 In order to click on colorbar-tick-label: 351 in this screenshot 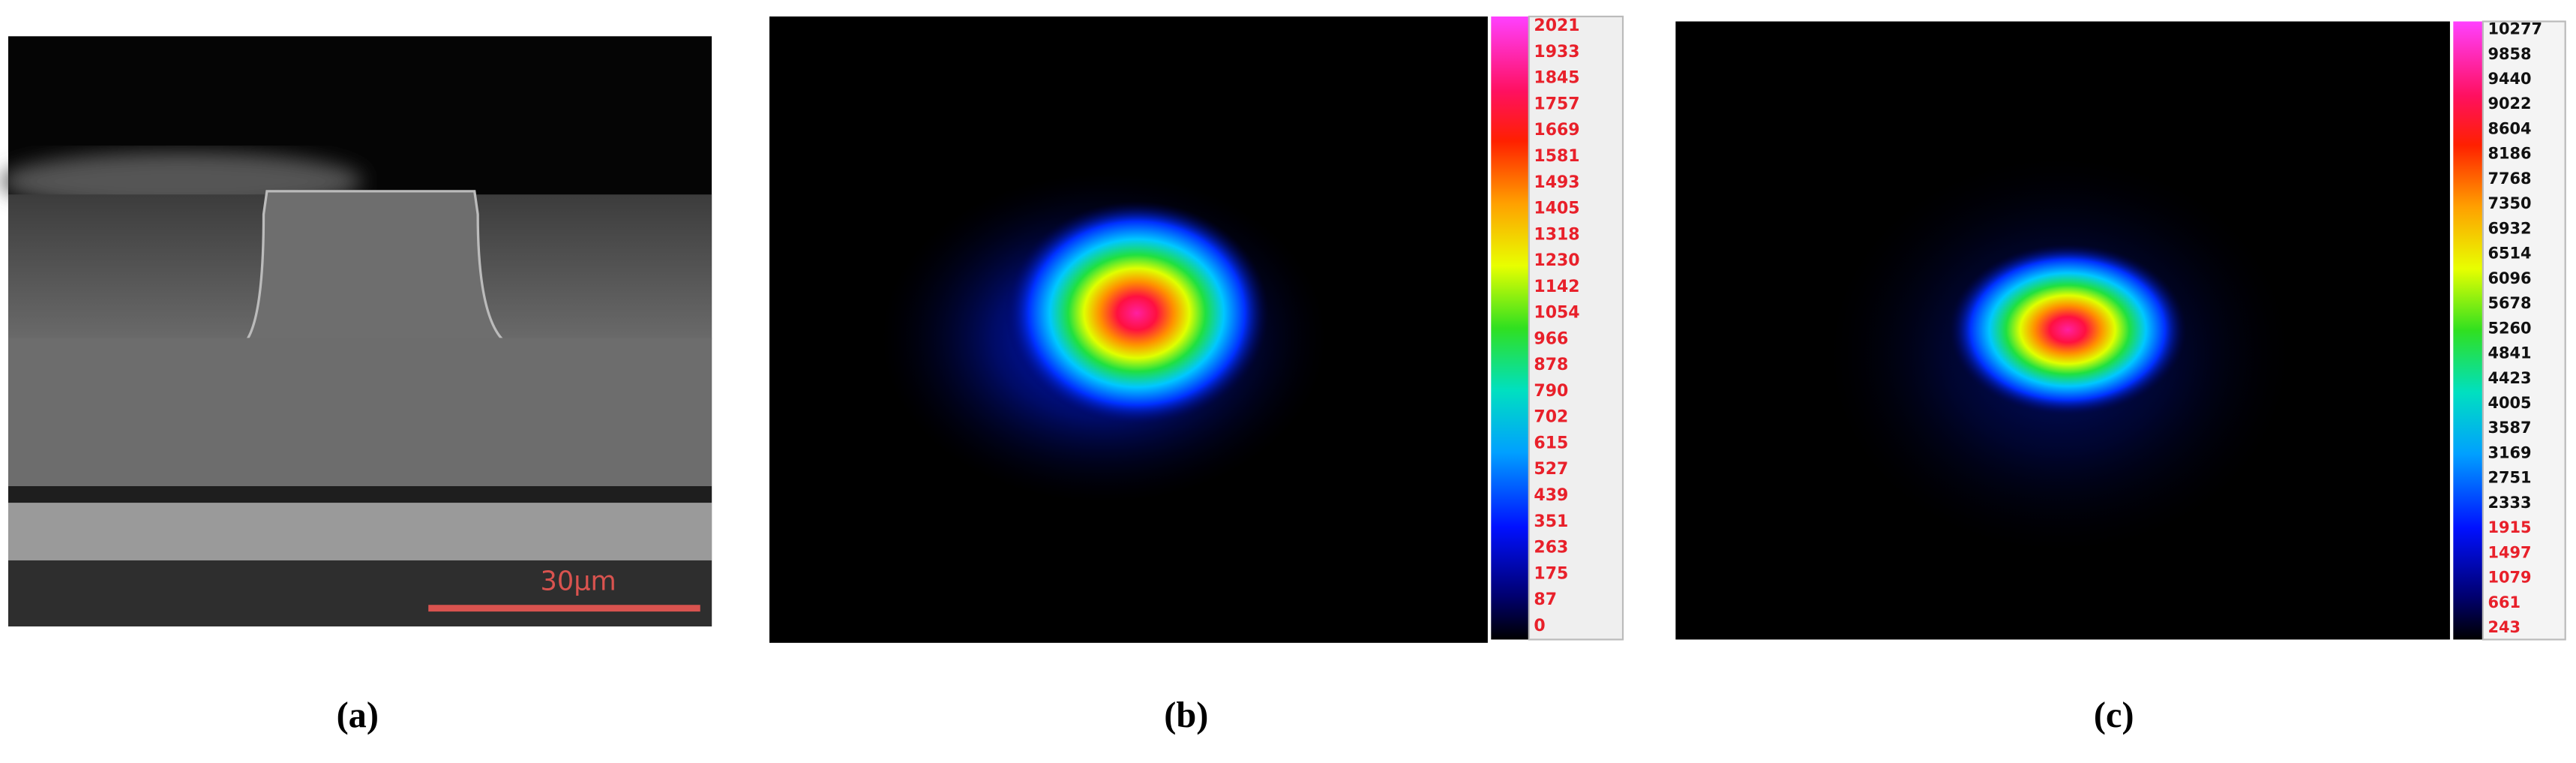, I will do `click(1551, 521)`.